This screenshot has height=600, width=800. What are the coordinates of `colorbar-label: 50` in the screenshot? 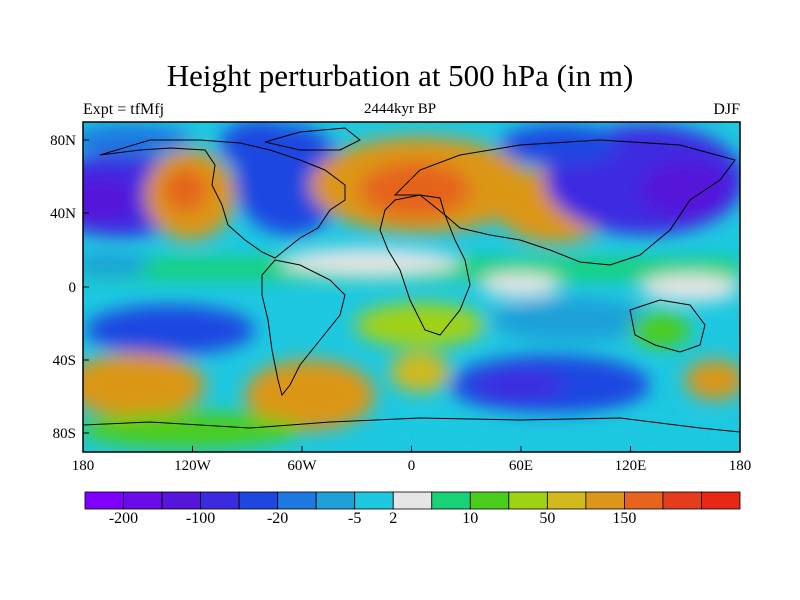 It's located at (547, 518).